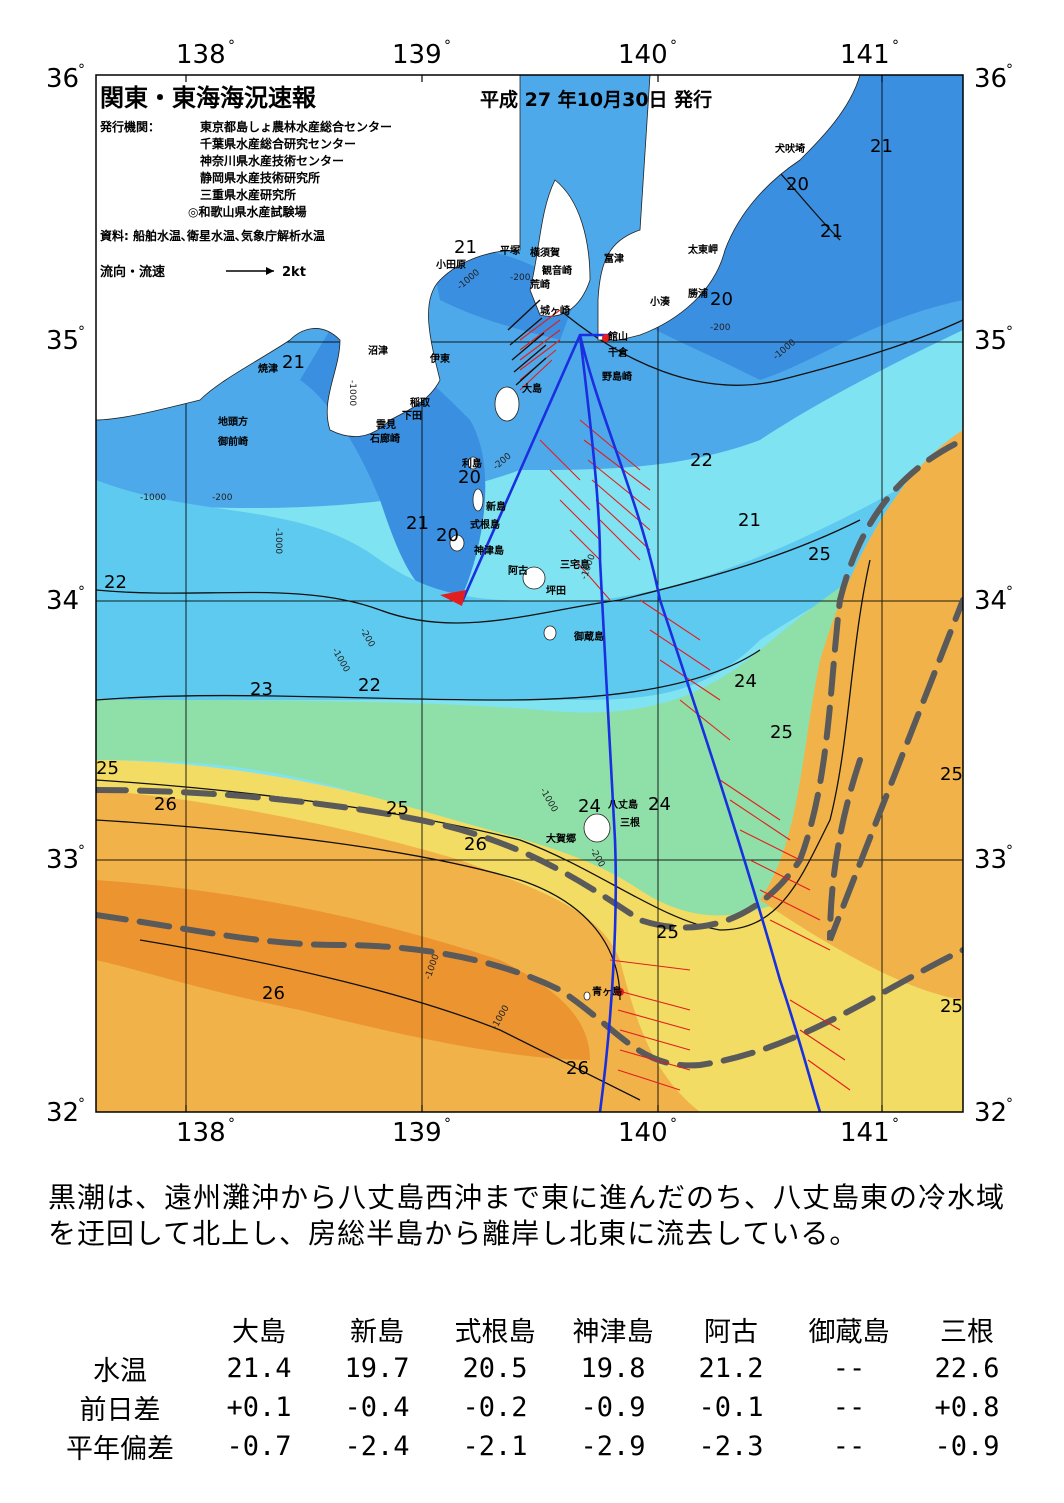 The height and width of the screenshot is (1503, 1064). What do you see at coordinates (296, 126) in the screenshot?
I see `issuer-0: 東京都島しょ農林水産総合センター` at bounding box center [296, 126].